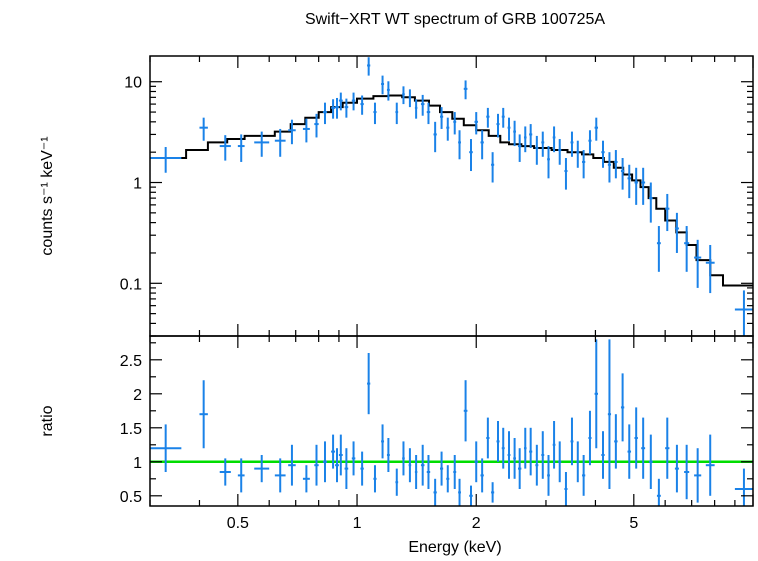 The height and width of the screenshot is (561, 758). Describe the element at coordinates (238, 523) in the screenshot. I see `x-tick-label: 0.5` at that location.